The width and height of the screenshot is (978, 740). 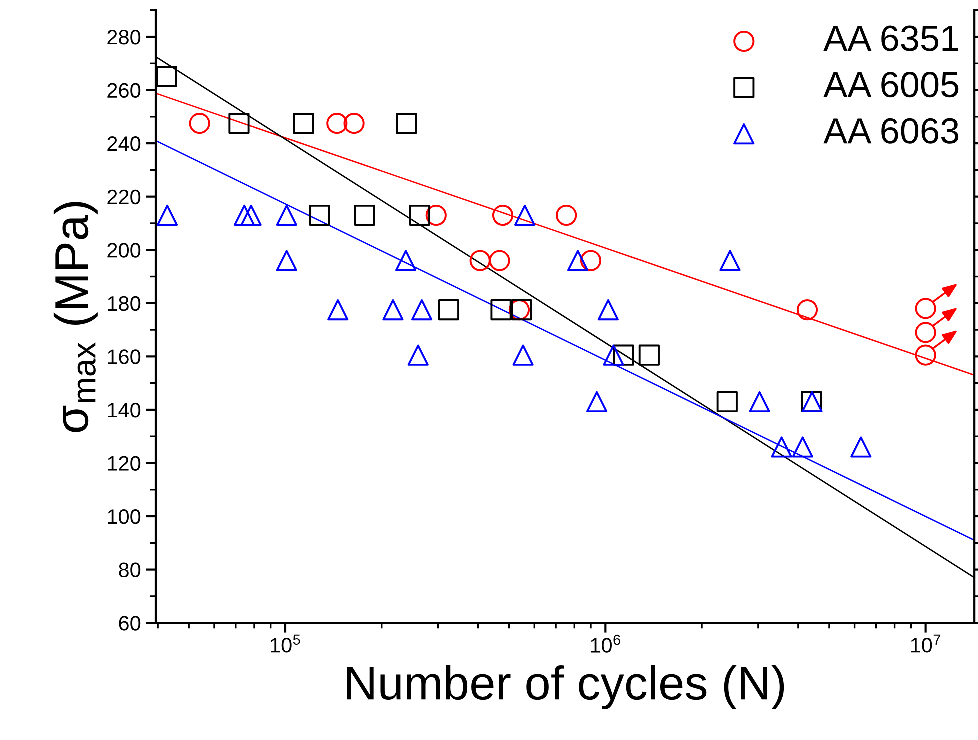 What do you see at coordinates (285, 643) in the screenshot?
I see `x-tick-label: 10$^{5}$` at bounding box center [285, 643].